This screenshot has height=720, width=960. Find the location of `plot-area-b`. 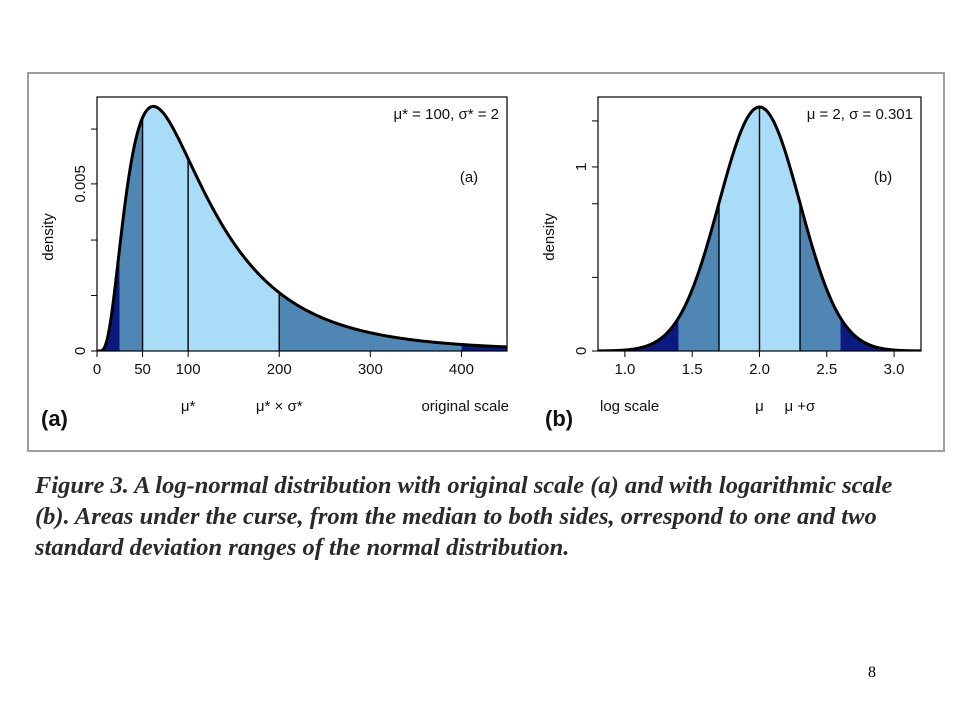

plot-area-b is located at coordinates (759, 228).